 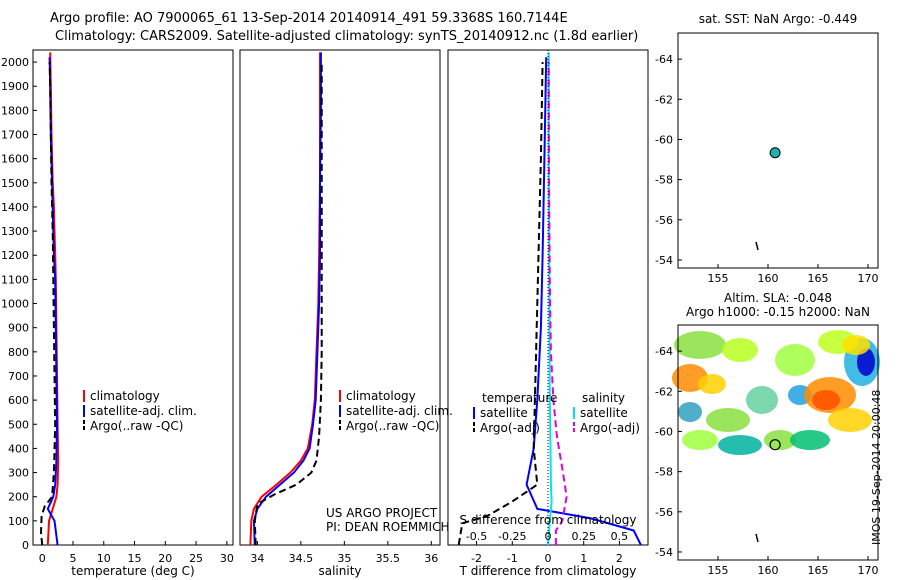 What do you see at coordinates (619, 558) in the screenshot?
I see `differences-x-tick-label-4: 2` at bounding box center [619, 558].